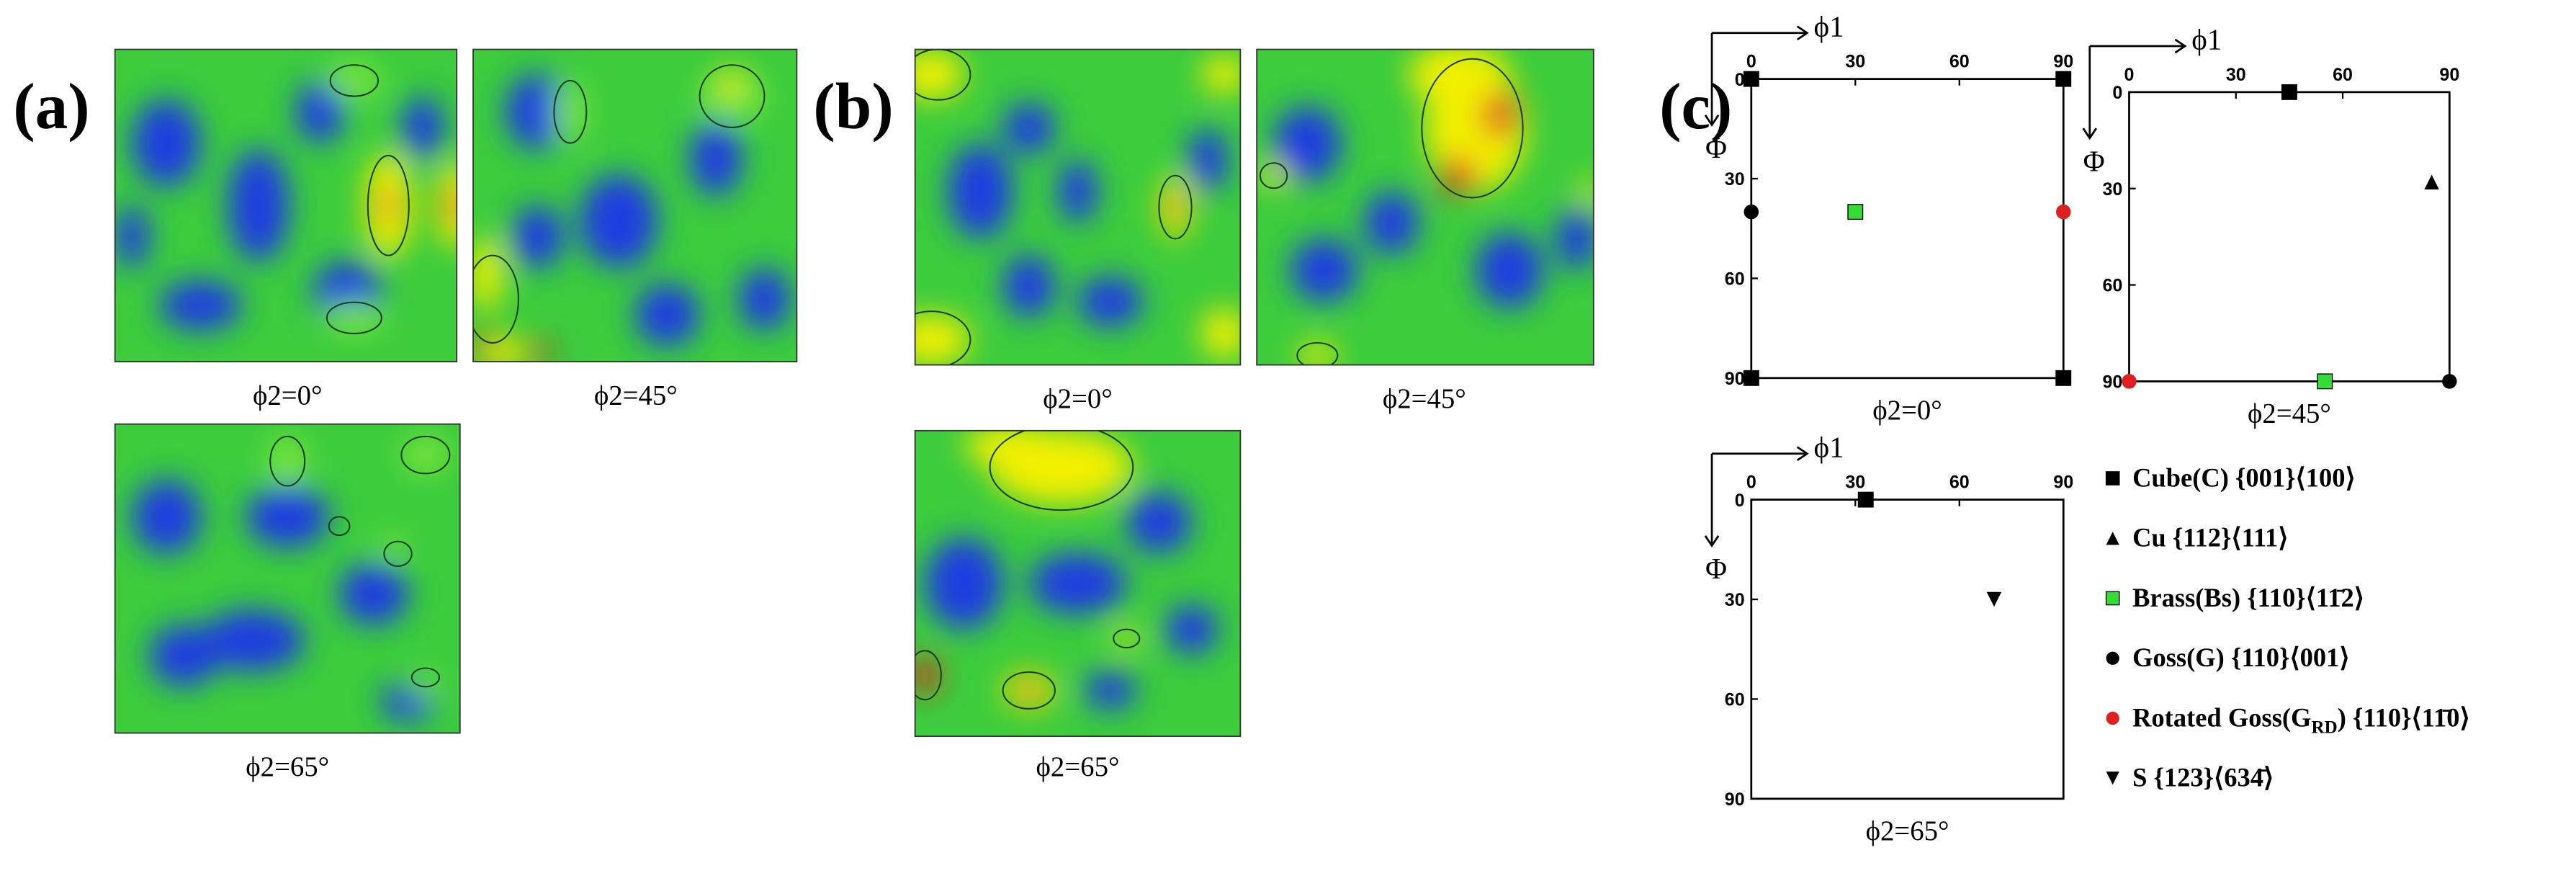 The image size is (2576, 881). Describe the element at coordinates (51, 106) in the screenshot. I see `panel-label: (a)` at that location.